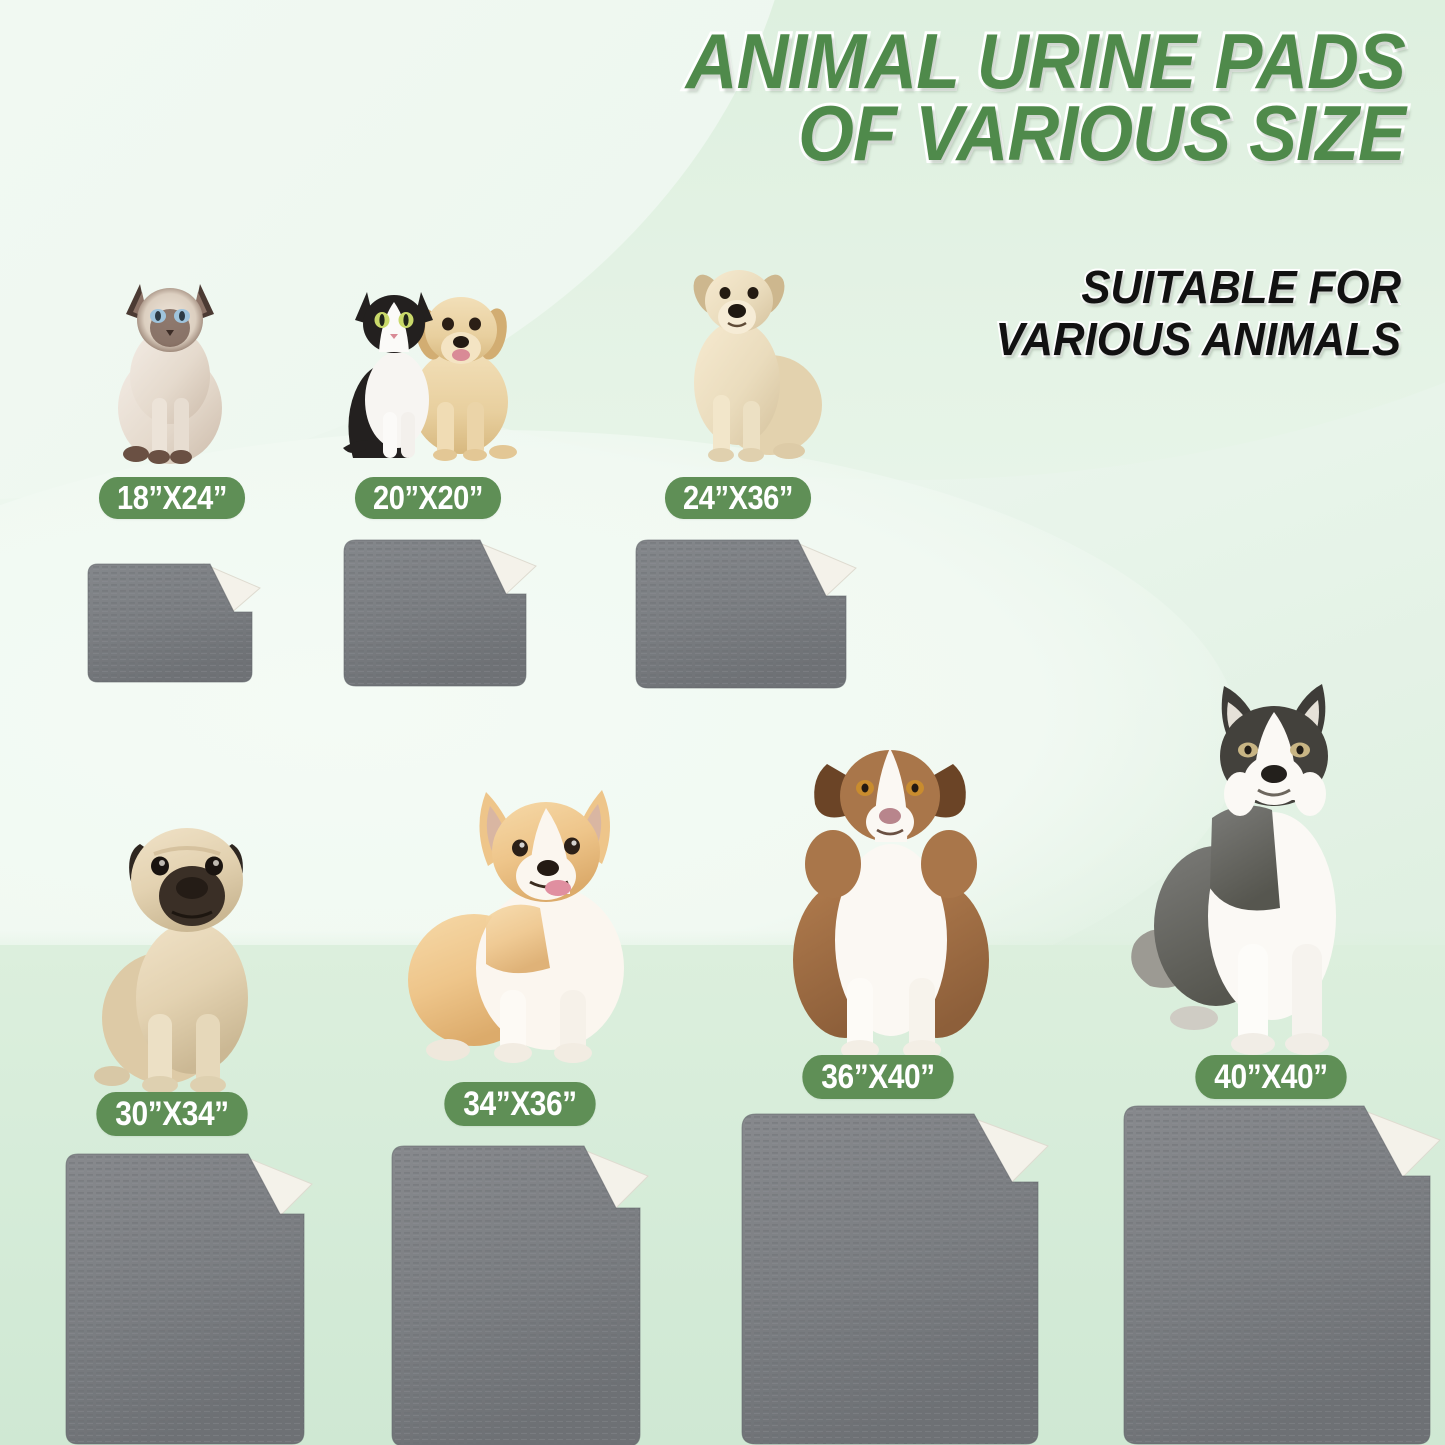  I want to click on pad-graphic-18x24, so click(174, 623).